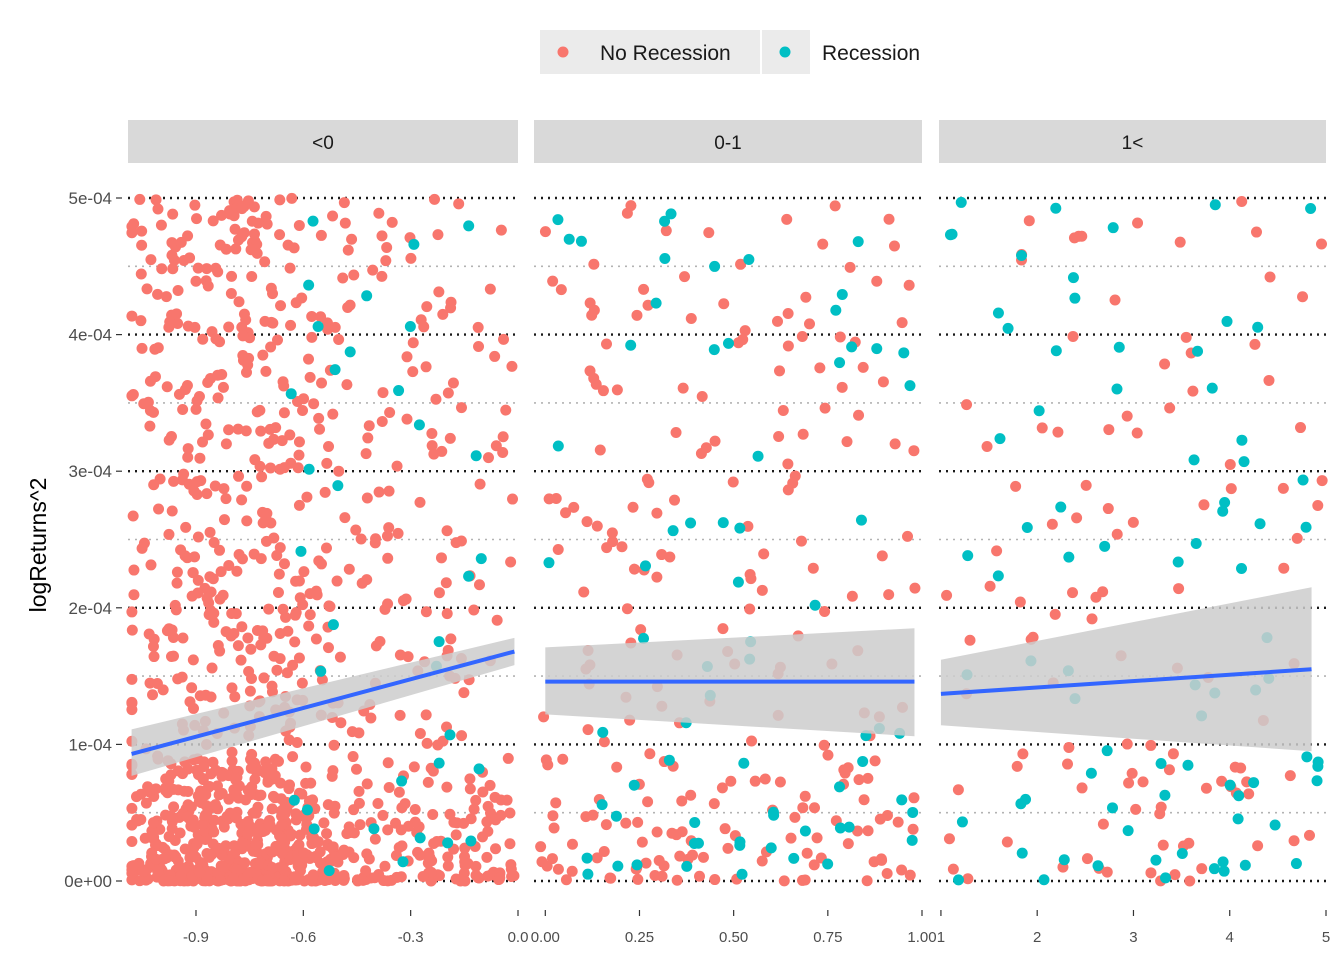  What do you see at coordinates (871, 53) in the screenshot?
I see `legend-label-recession: Recession` at bounding box center [871, 53].